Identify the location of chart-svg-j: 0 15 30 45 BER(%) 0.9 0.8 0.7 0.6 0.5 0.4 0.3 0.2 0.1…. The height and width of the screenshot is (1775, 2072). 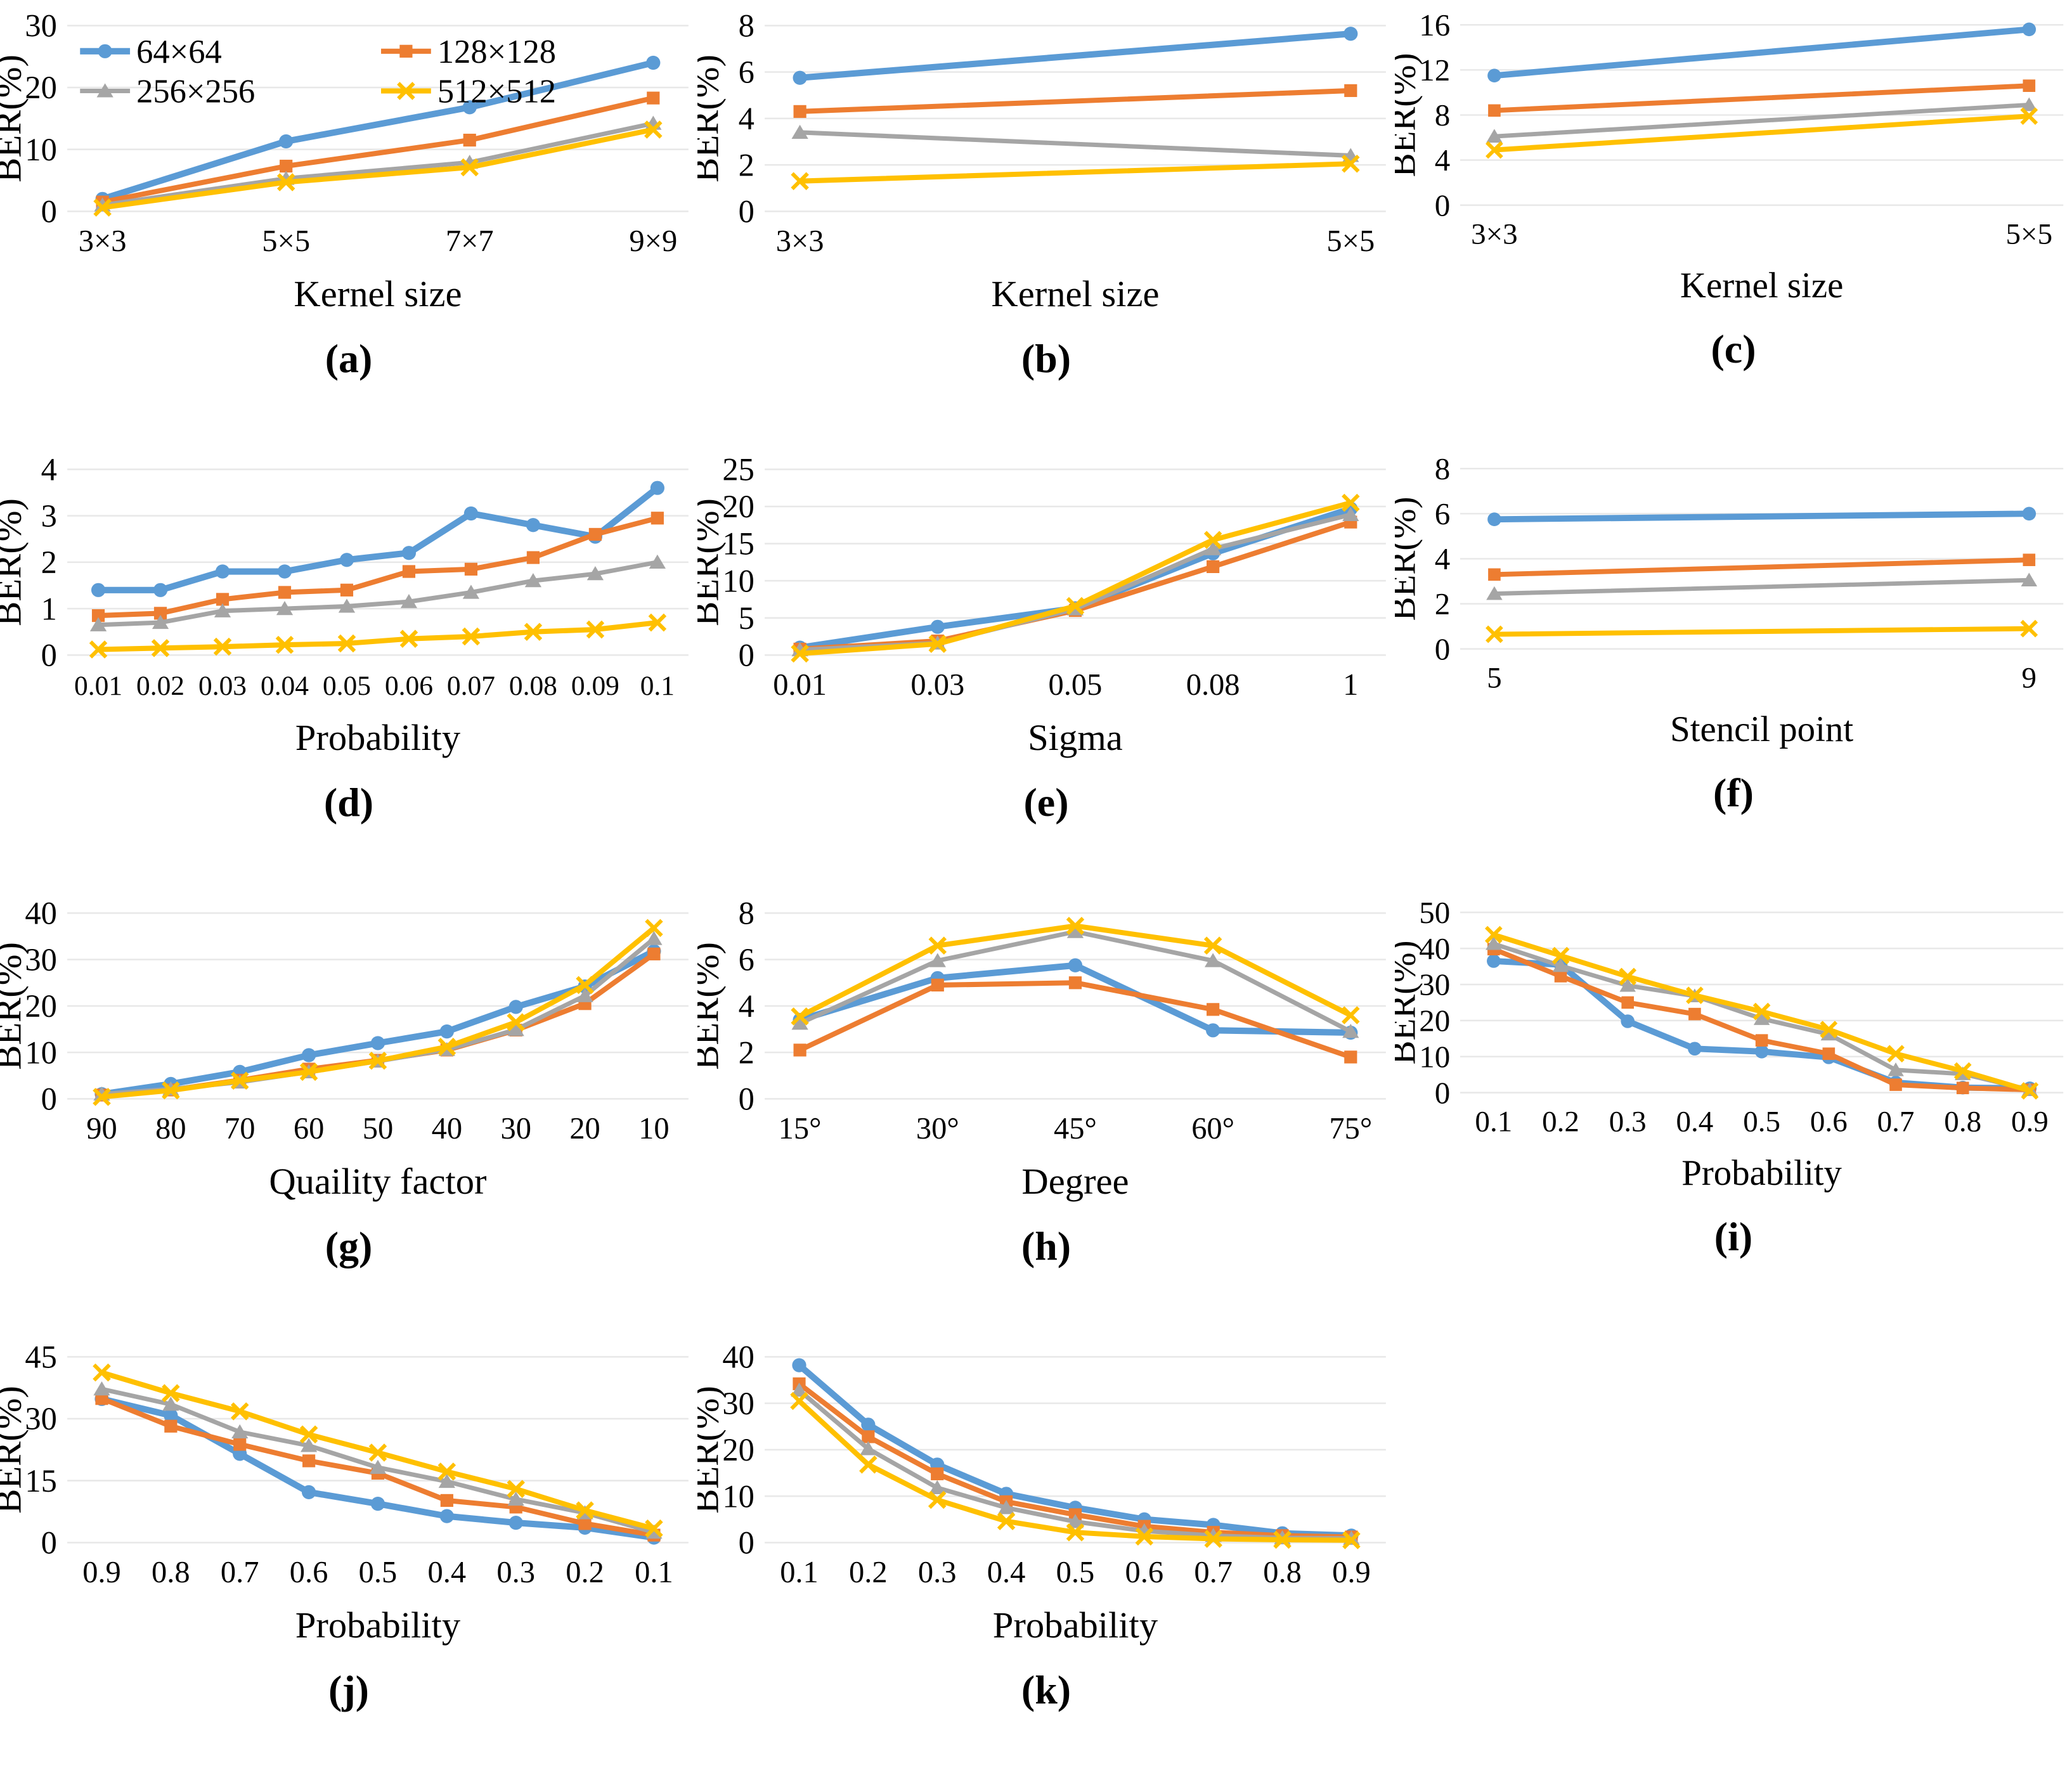
(344, 1492).